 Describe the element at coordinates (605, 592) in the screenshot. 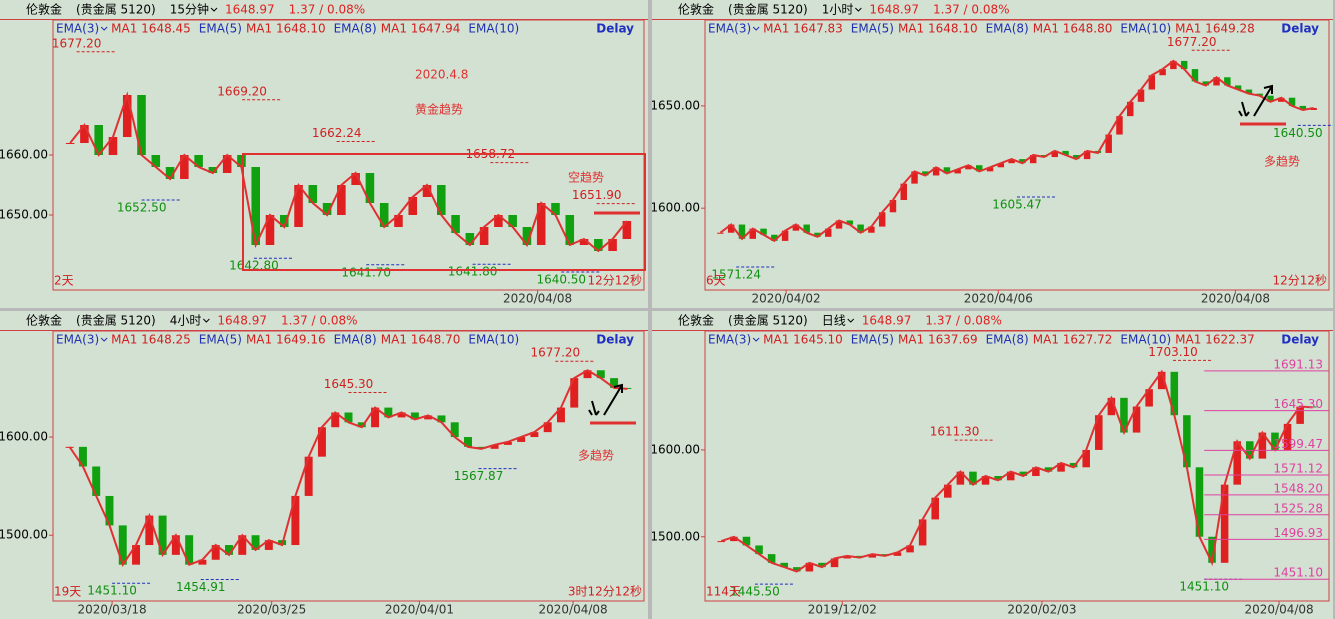

I see `footer-right: 3时12分12秒` at that location.